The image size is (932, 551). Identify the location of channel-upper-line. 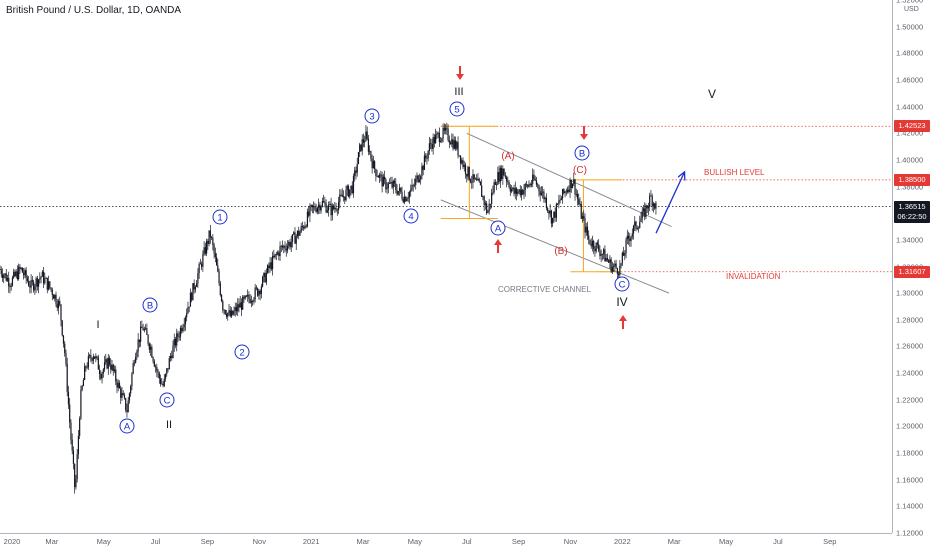
(569, 179).